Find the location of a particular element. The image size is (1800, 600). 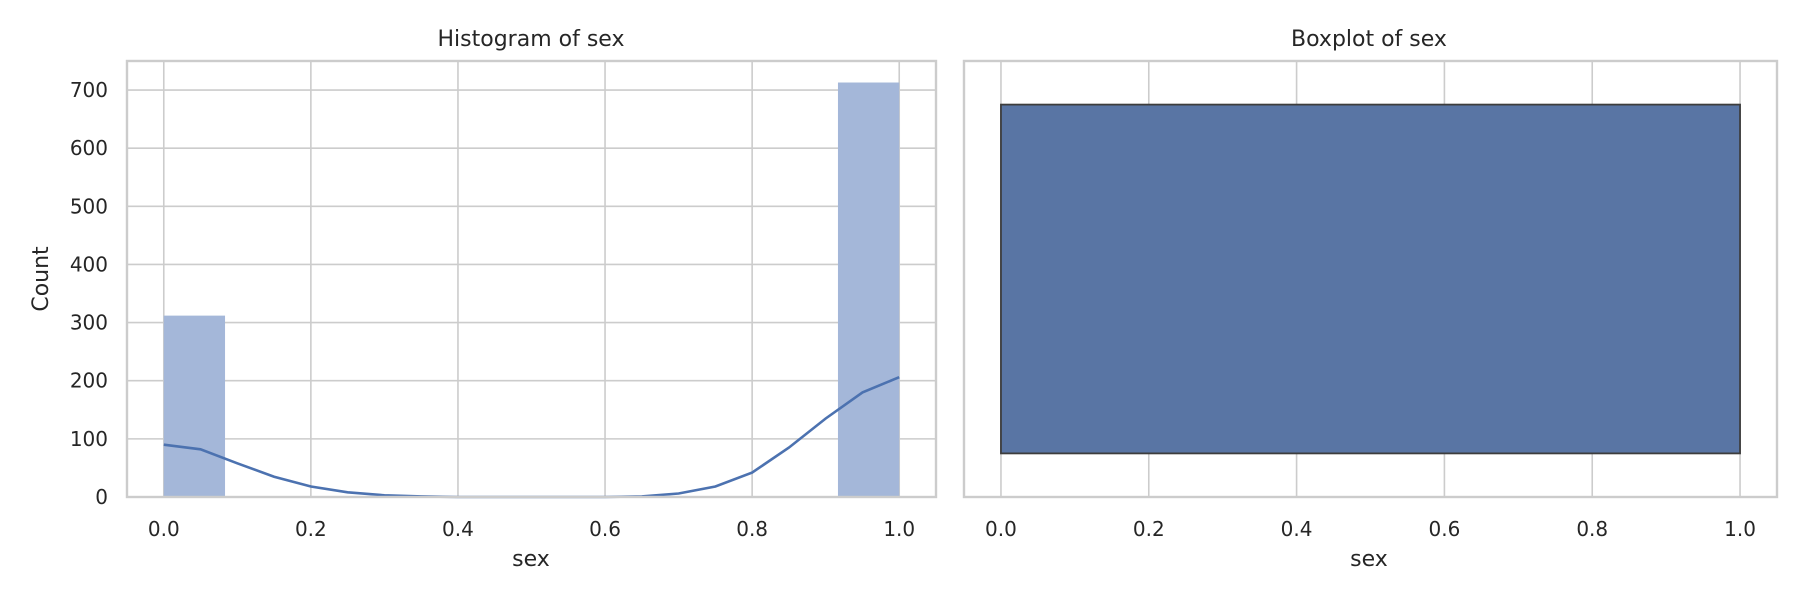

boxplot-x-tick-label: 0.0 is located at coordinates (1001, 529).